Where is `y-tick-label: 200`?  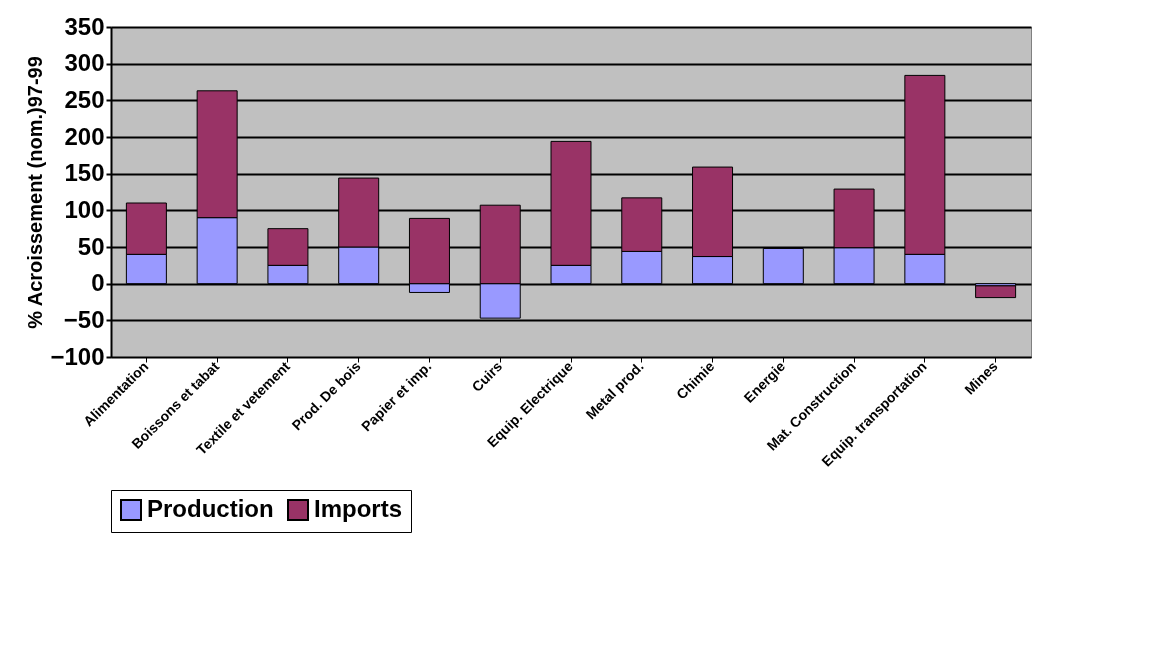 y-tick-label: 200 is located at coordinates (84, 136).